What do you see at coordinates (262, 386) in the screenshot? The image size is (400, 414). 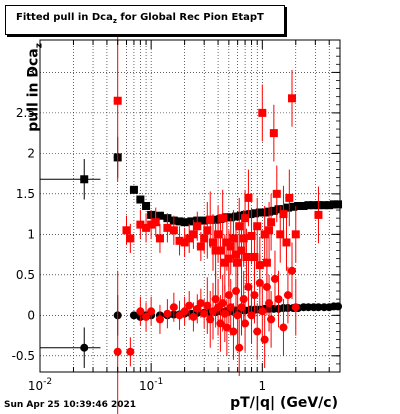 I see `x-tick-label: 1` at bounding box center [262, 386].